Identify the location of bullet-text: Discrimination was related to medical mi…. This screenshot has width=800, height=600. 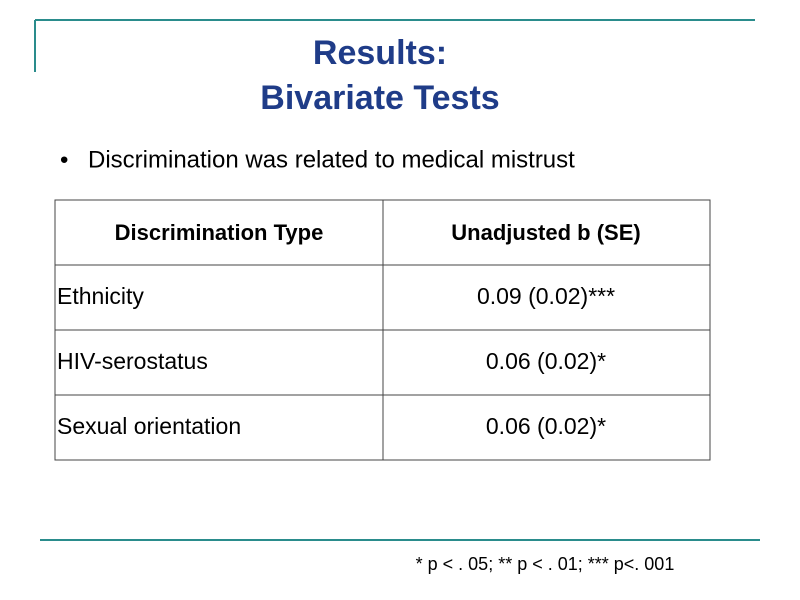
(331, 159).